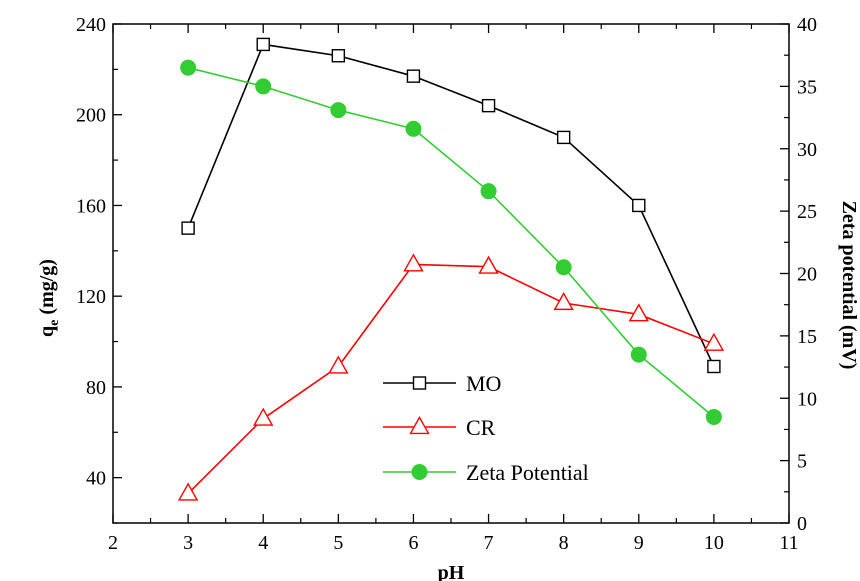  Describe the element at coordinates (91, 116) in the screenshot. I see `y-tick-label: 200` at that location.